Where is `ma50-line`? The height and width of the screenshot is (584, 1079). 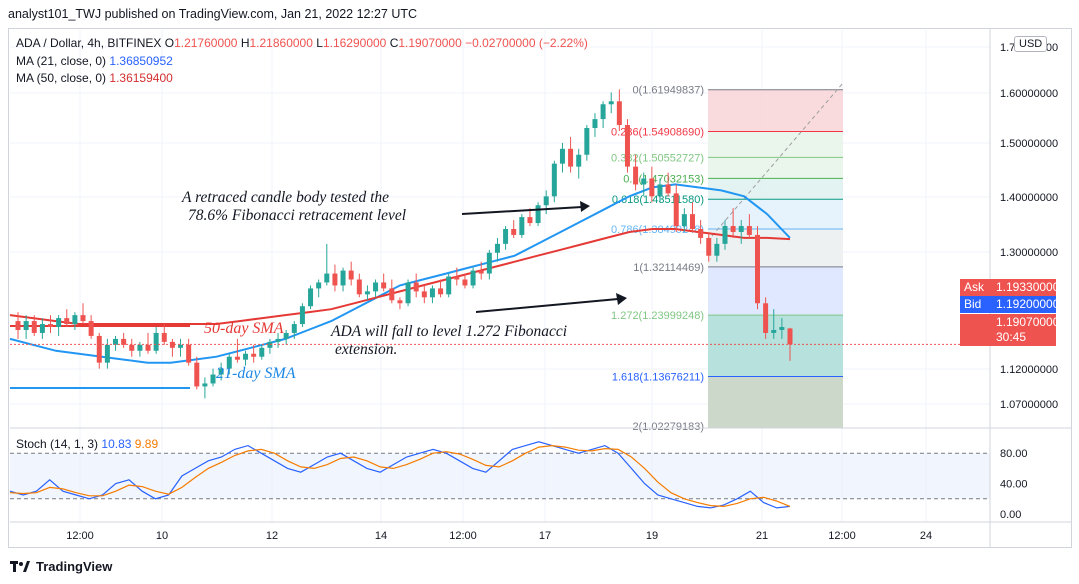 ma50-line is located at coordinates (400, 276).